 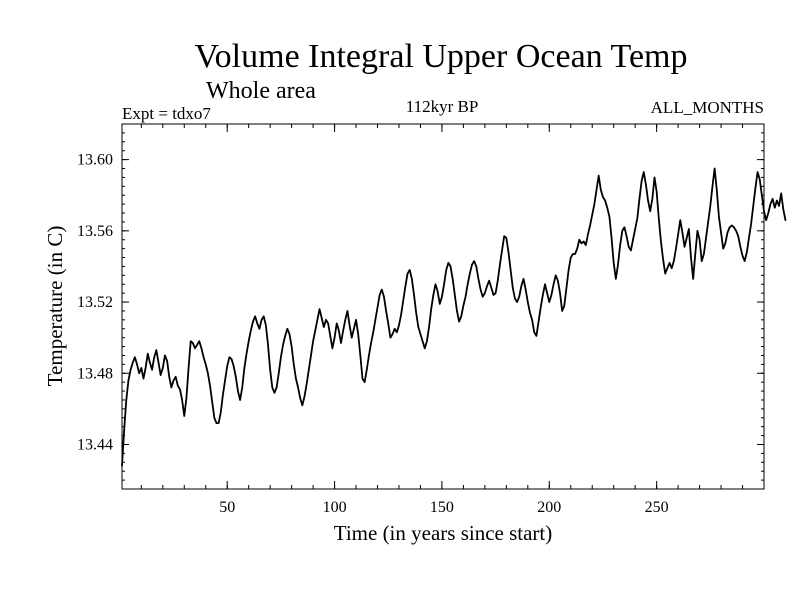 What do you see at coordinates (335, 507) in the screenshot?
I see `x-axis-tick-label: 100` at bounding box center [335, 507].